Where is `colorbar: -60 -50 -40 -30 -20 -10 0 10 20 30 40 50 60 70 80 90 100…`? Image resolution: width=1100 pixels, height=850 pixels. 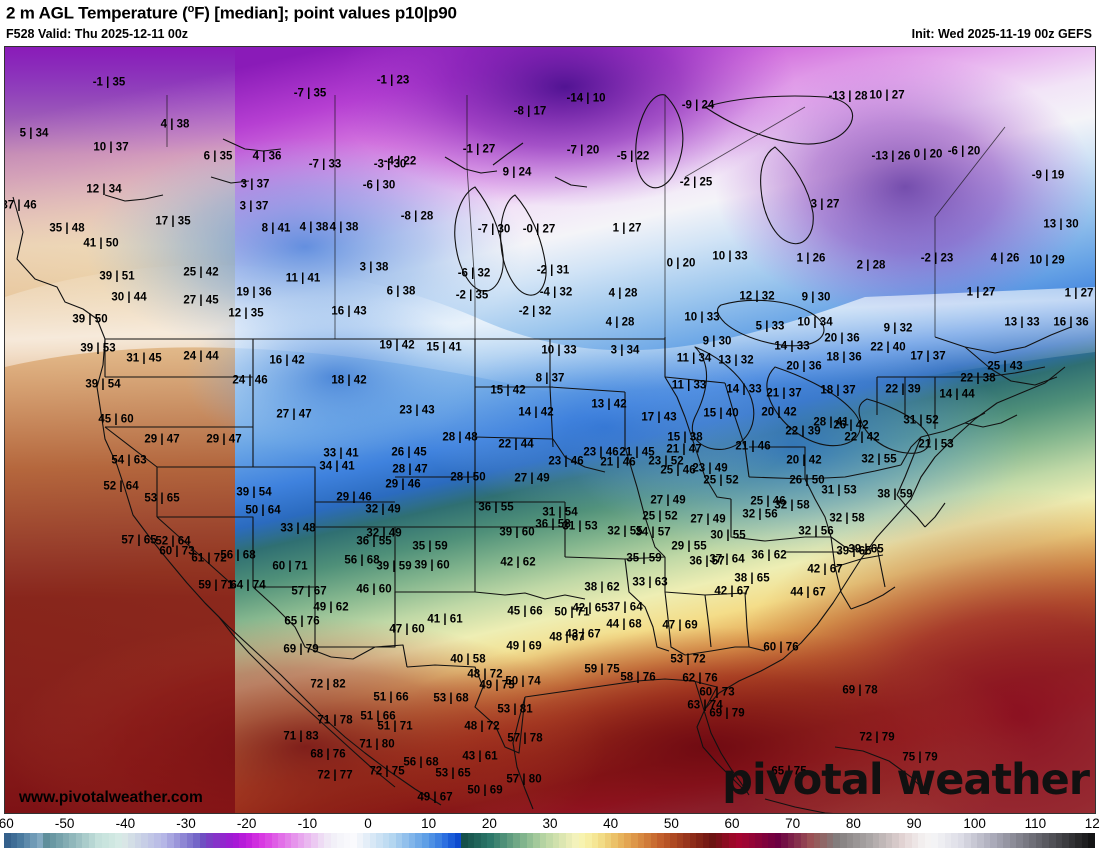 colorbar: -60 -50 -40 -30 -20 -10 0 10 20 30 40 50 60 70 80 90 100… is located at coordinates (550, 832).